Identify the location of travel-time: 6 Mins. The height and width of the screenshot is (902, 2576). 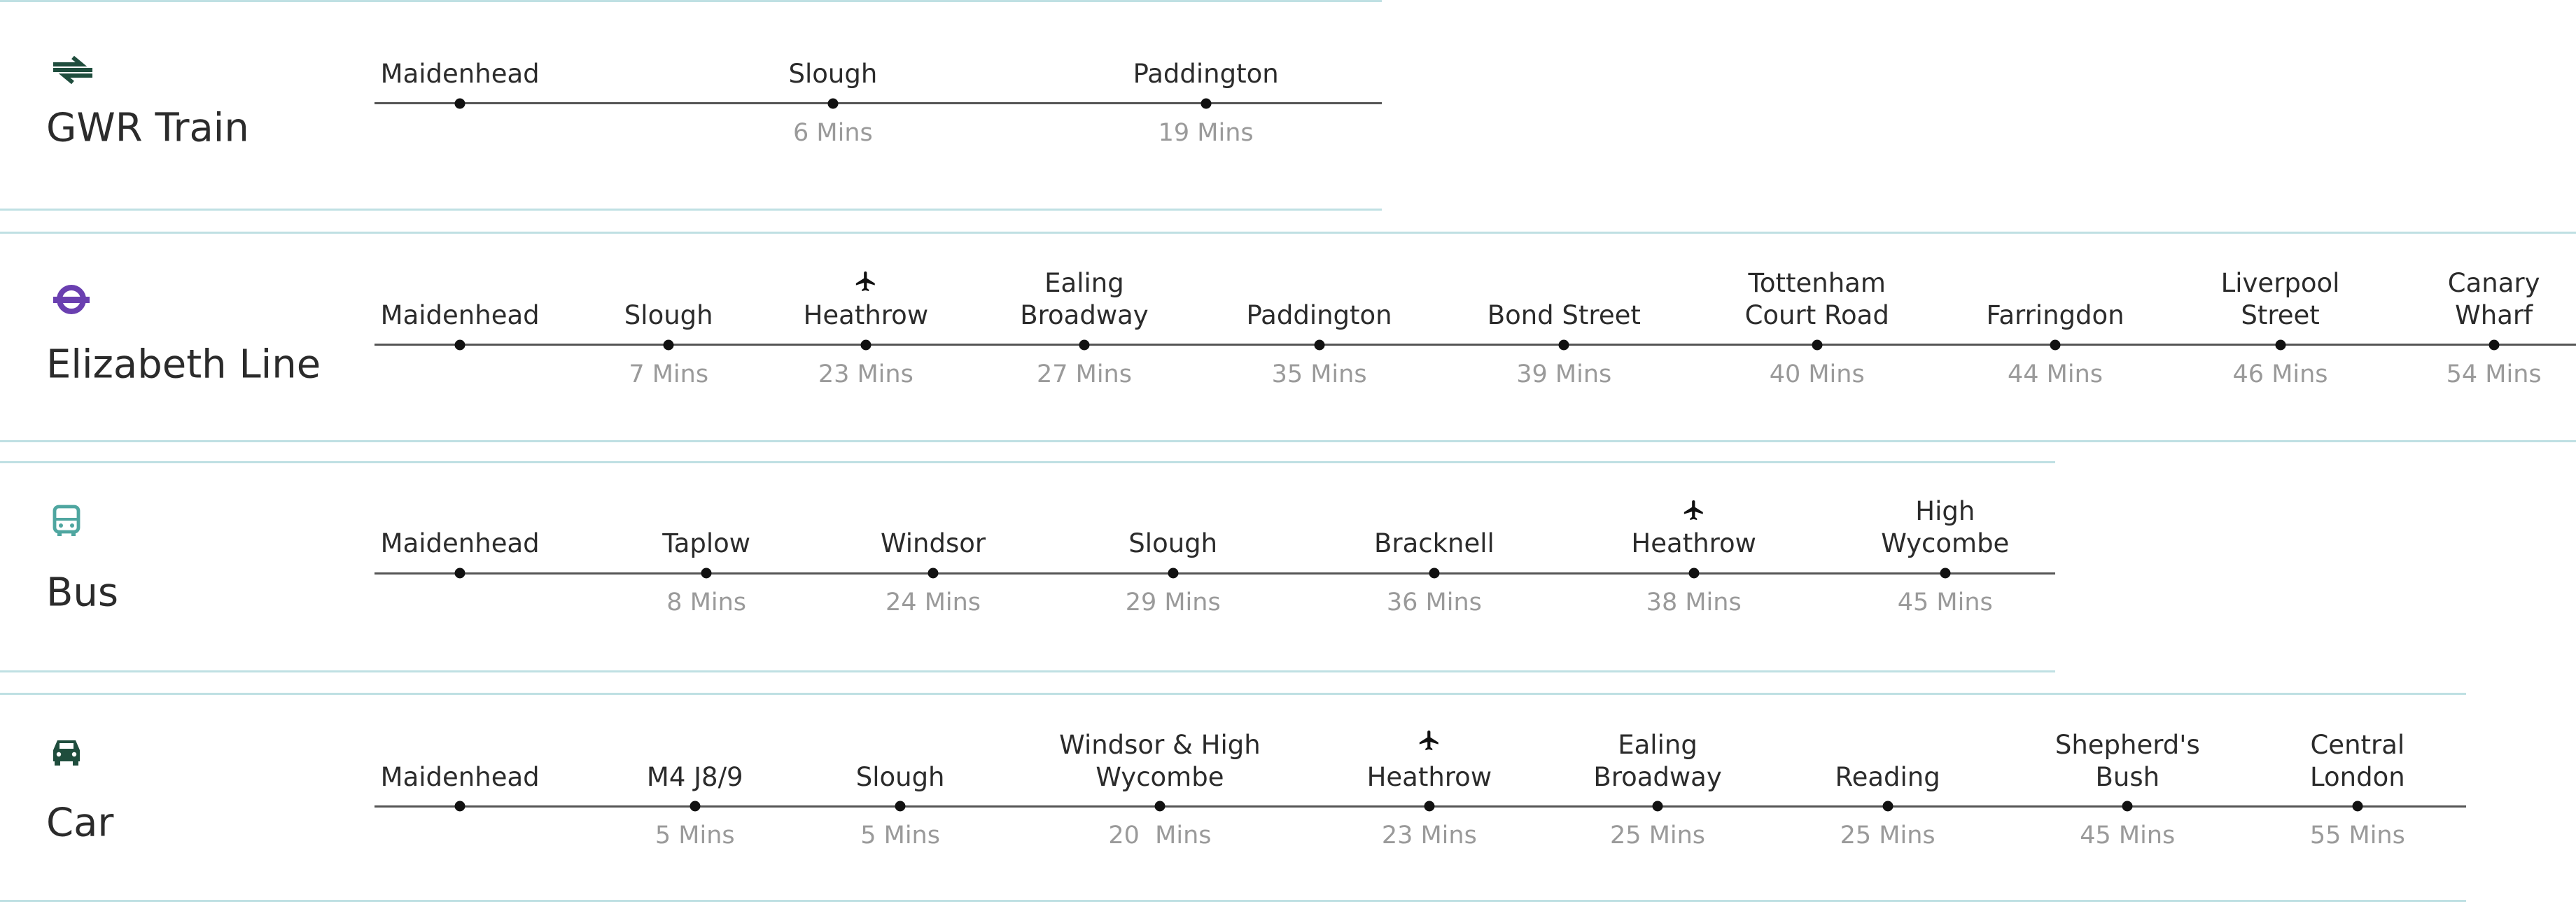
(833, 132).